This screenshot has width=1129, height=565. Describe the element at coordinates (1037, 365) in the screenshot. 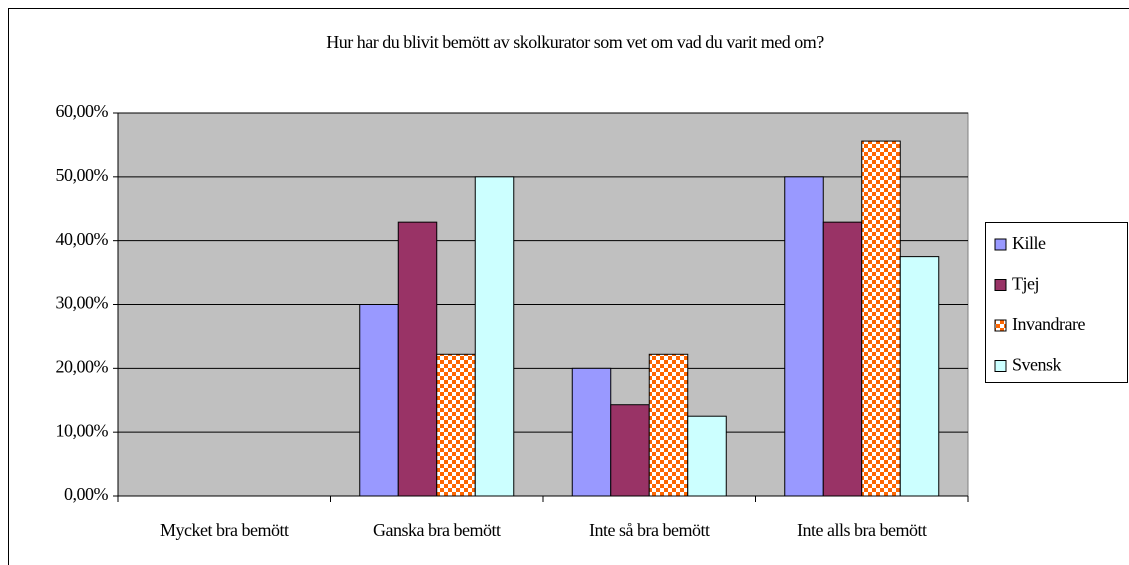

I see `legend-label: Svensk` at that location.